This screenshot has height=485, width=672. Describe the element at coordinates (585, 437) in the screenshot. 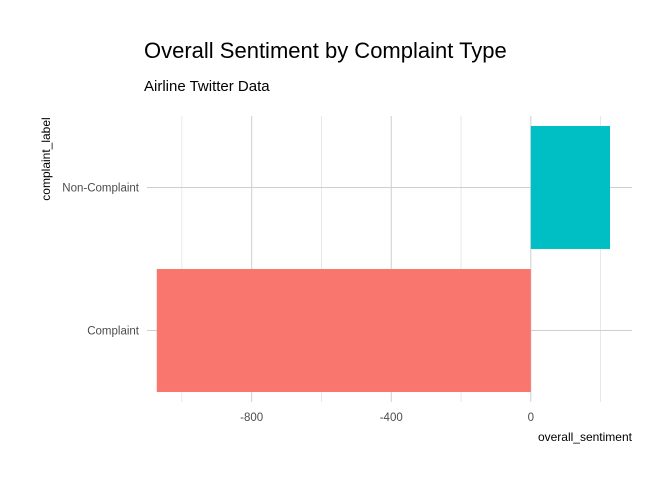

I see `x-axis-title: overall_sentiment` at that location.